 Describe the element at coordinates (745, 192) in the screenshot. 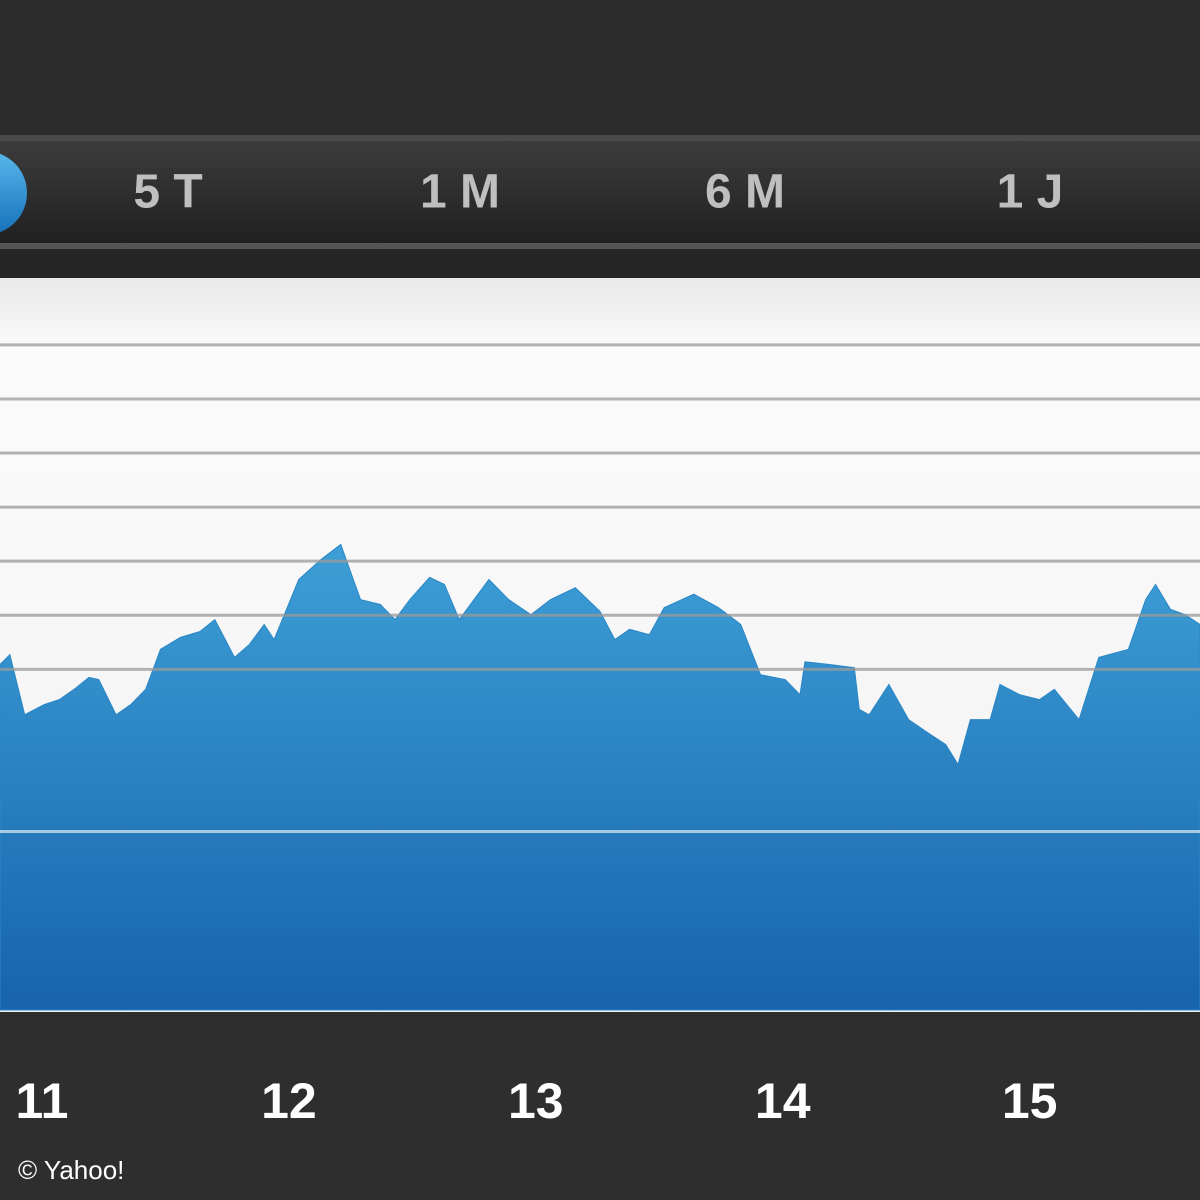

I see `tab: 6 M` at that location.